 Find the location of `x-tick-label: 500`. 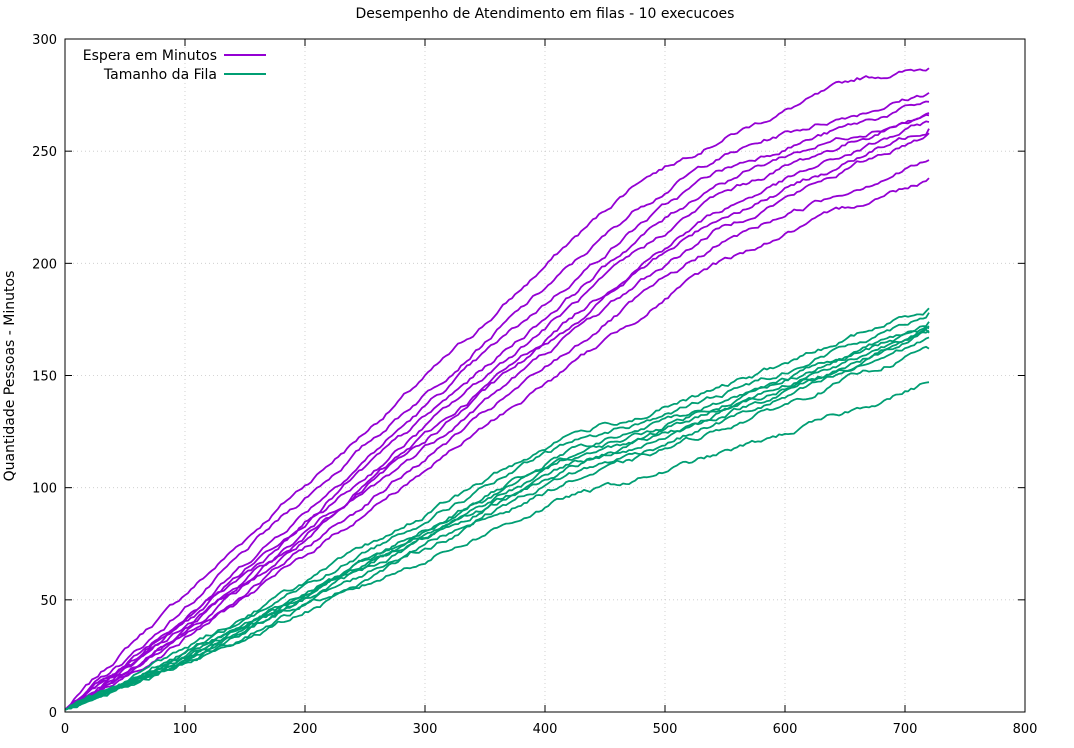

x-tick-label: 500 is located at coordinates (665, 729).